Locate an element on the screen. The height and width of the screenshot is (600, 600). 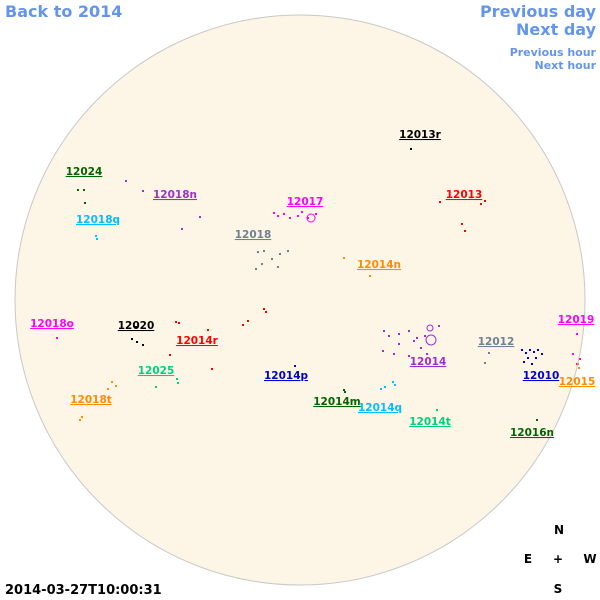
region-label: 12018t is located at coordinates (91, 400).